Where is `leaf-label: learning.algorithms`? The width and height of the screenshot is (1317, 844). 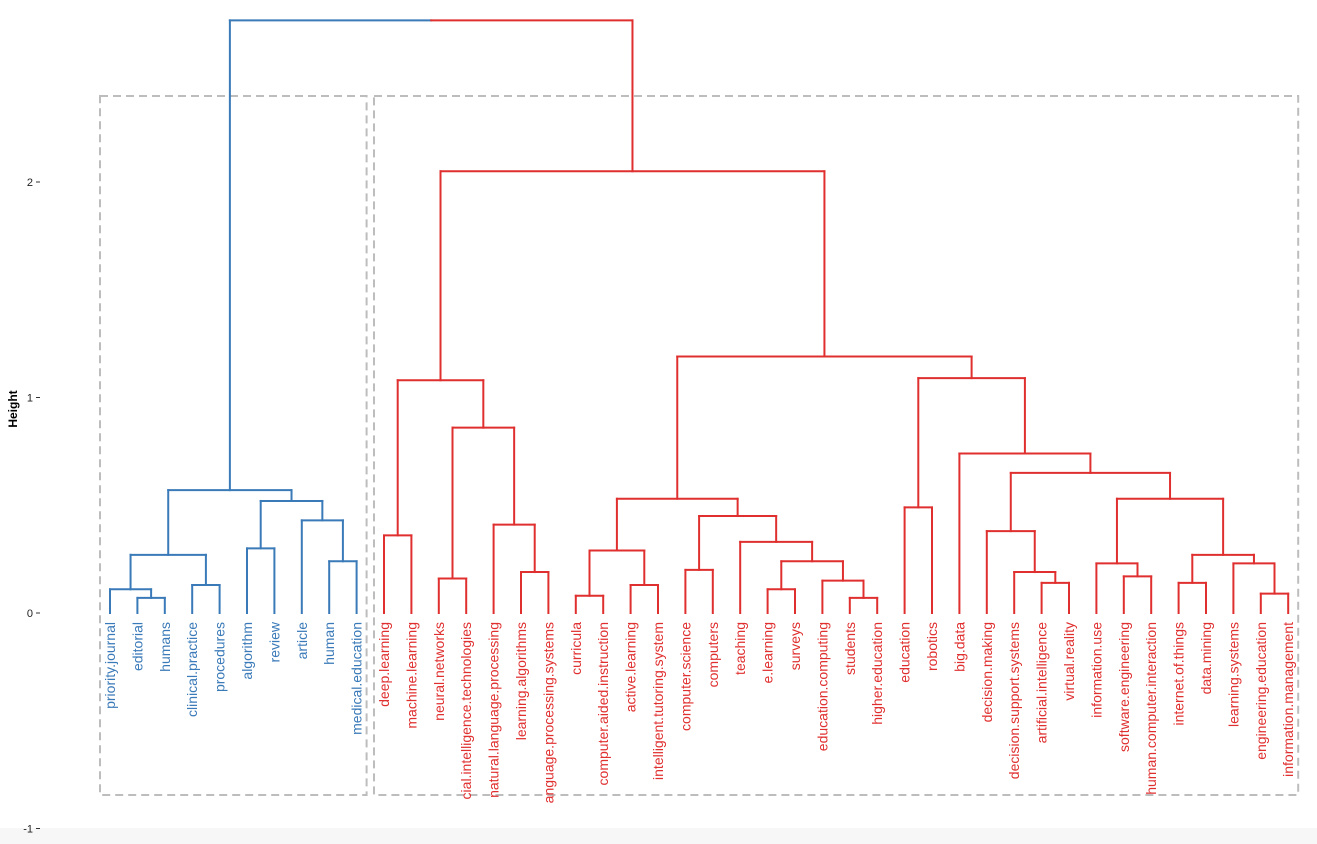 leaf-label: learning.algorithms is located at coordinates (521, 681).